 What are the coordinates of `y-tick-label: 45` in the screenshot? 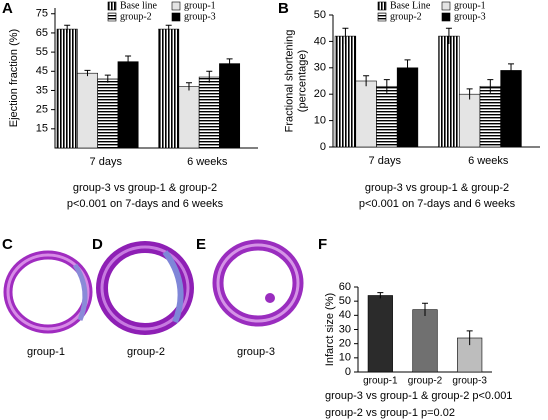 It's located at (42, 71).